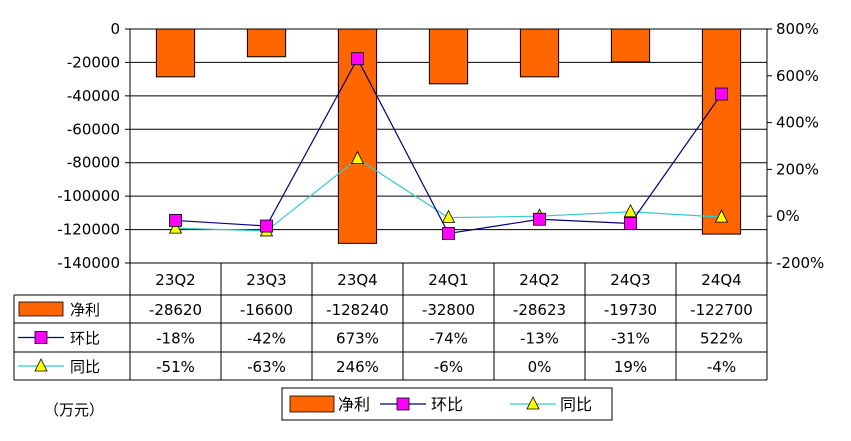 The image size is (851, 441). I want to click on category-label-23Q4: 23Q4, so click(357, 280).